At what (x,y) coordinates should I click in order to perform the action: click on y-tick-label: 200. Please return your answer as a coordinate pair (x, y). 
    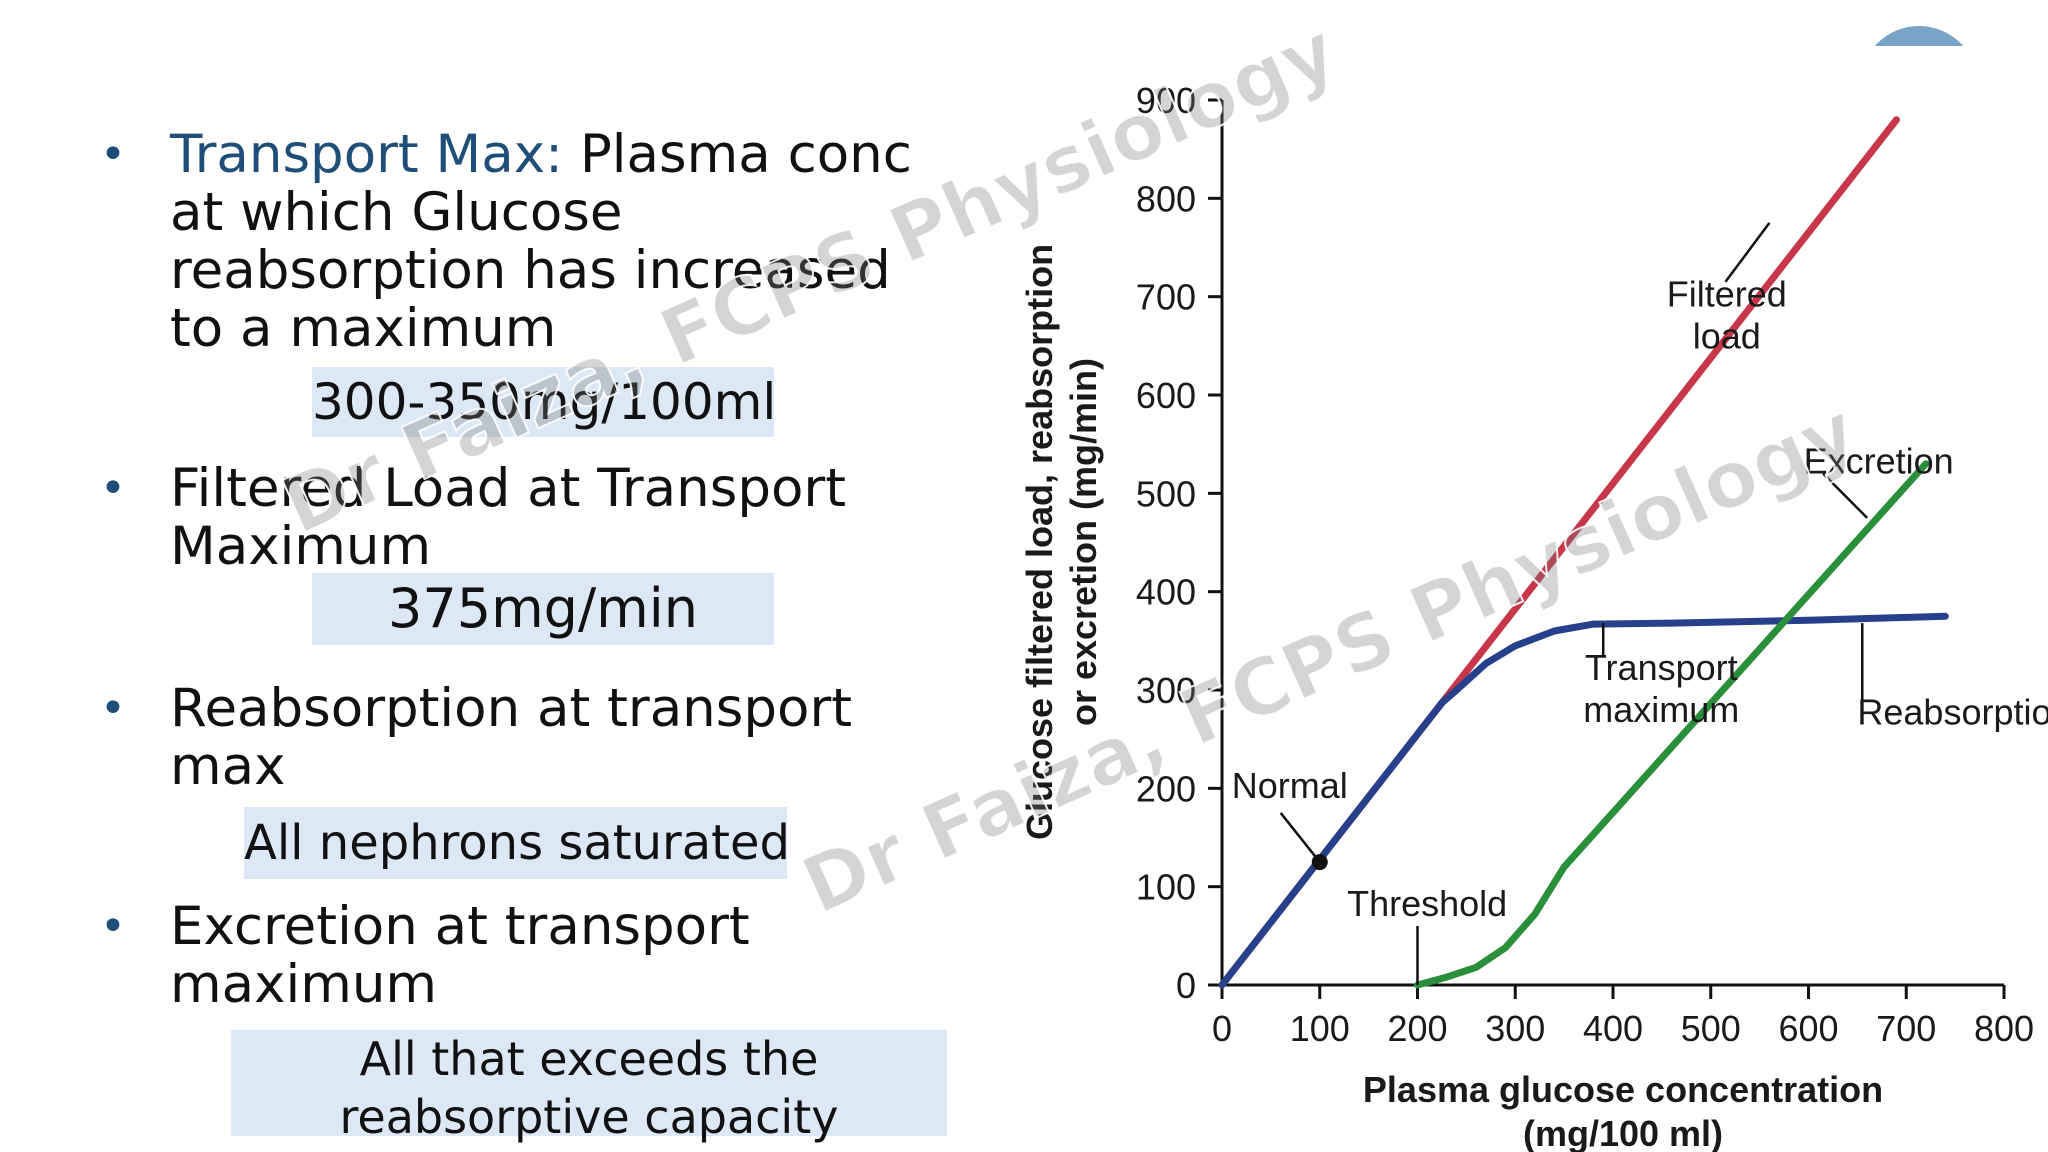
    Looking at the image, I should click on (1166, 788).